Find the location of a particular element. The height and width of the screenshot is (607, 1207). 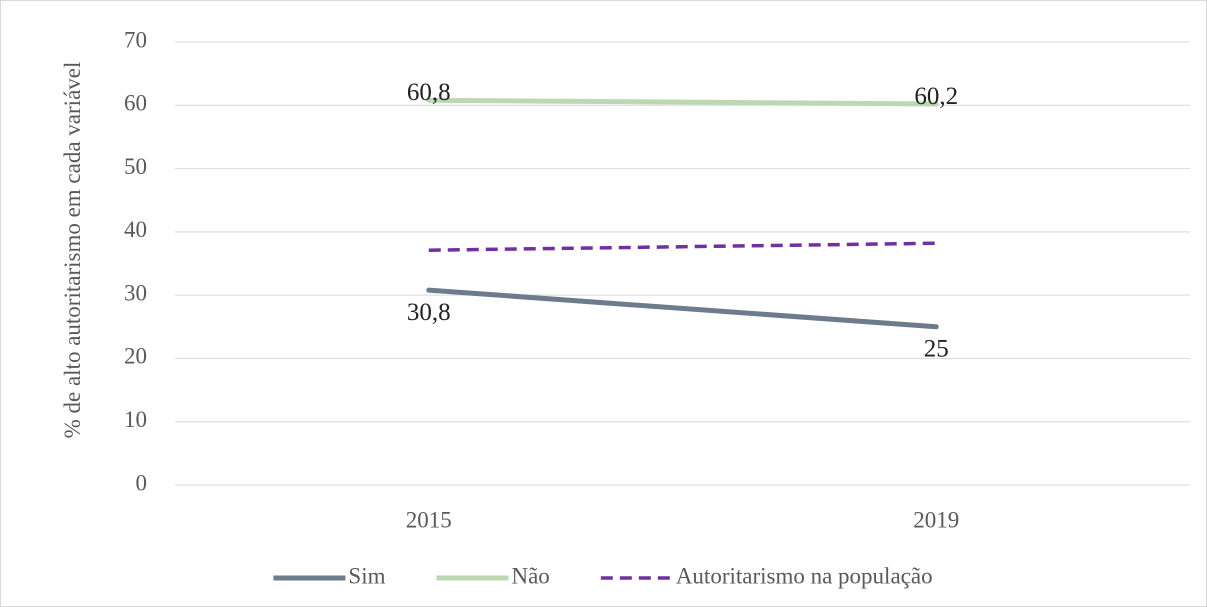

y-tick-label: 70 is located at coordinates (135, 39).